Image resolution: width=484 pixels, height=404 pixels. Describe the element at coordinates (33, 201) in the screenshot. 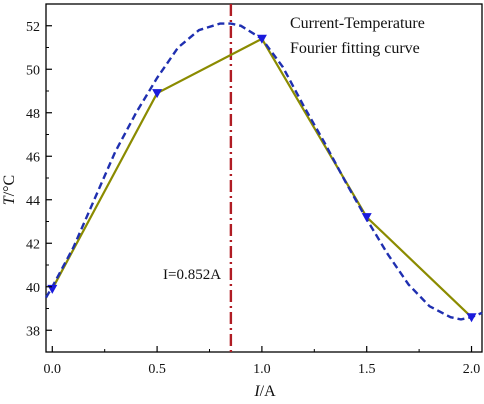

I see `y-tick-label: 44` at that location.